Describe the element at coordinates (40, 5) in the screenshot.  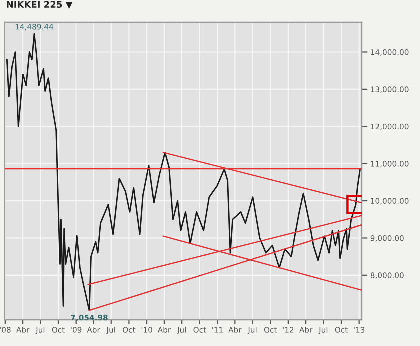
I see `chart-title: NIKKEI 225 ▼` at that location.